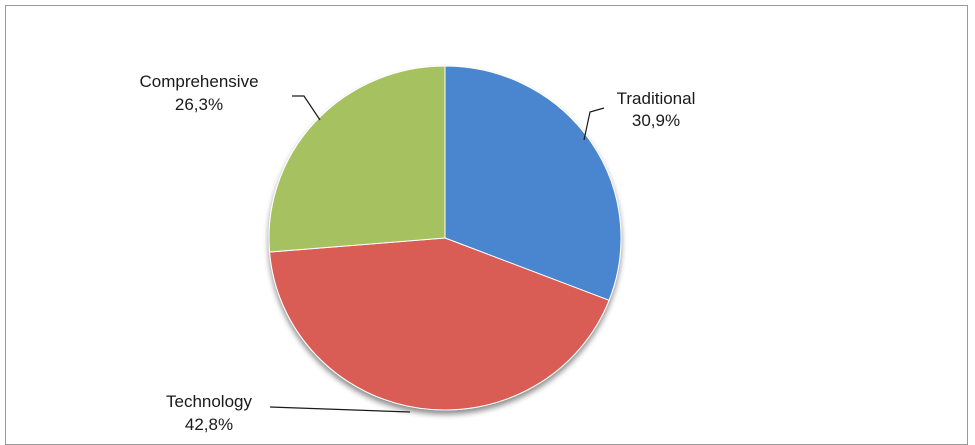 The width and height of the screenshot is (975, 445). Describe the element at coordinates (340, 409) in the screenshot. I see `leader-line-technology` at that location.